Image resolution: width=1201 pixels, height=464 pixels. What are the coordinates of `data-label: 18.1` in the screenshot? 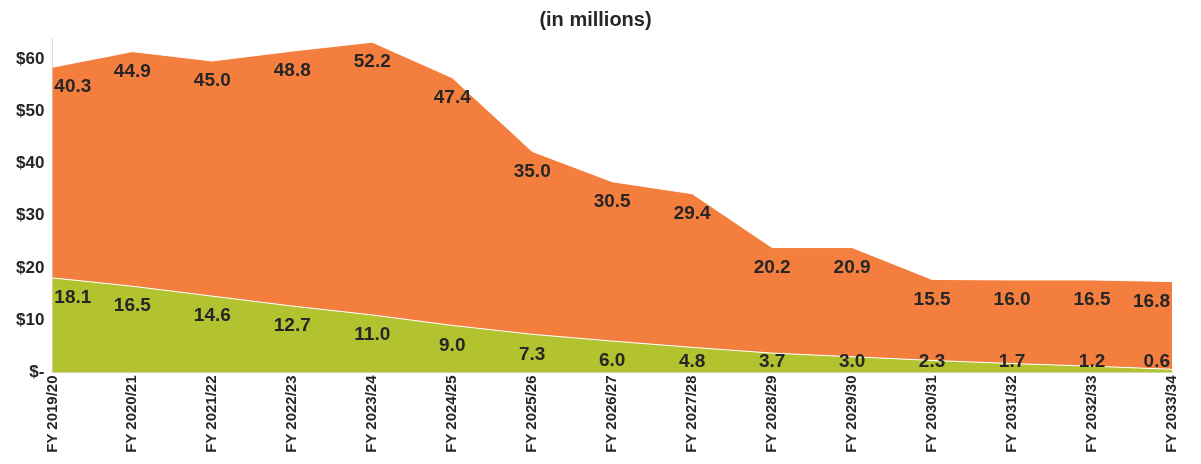 It's located at (73, 297).